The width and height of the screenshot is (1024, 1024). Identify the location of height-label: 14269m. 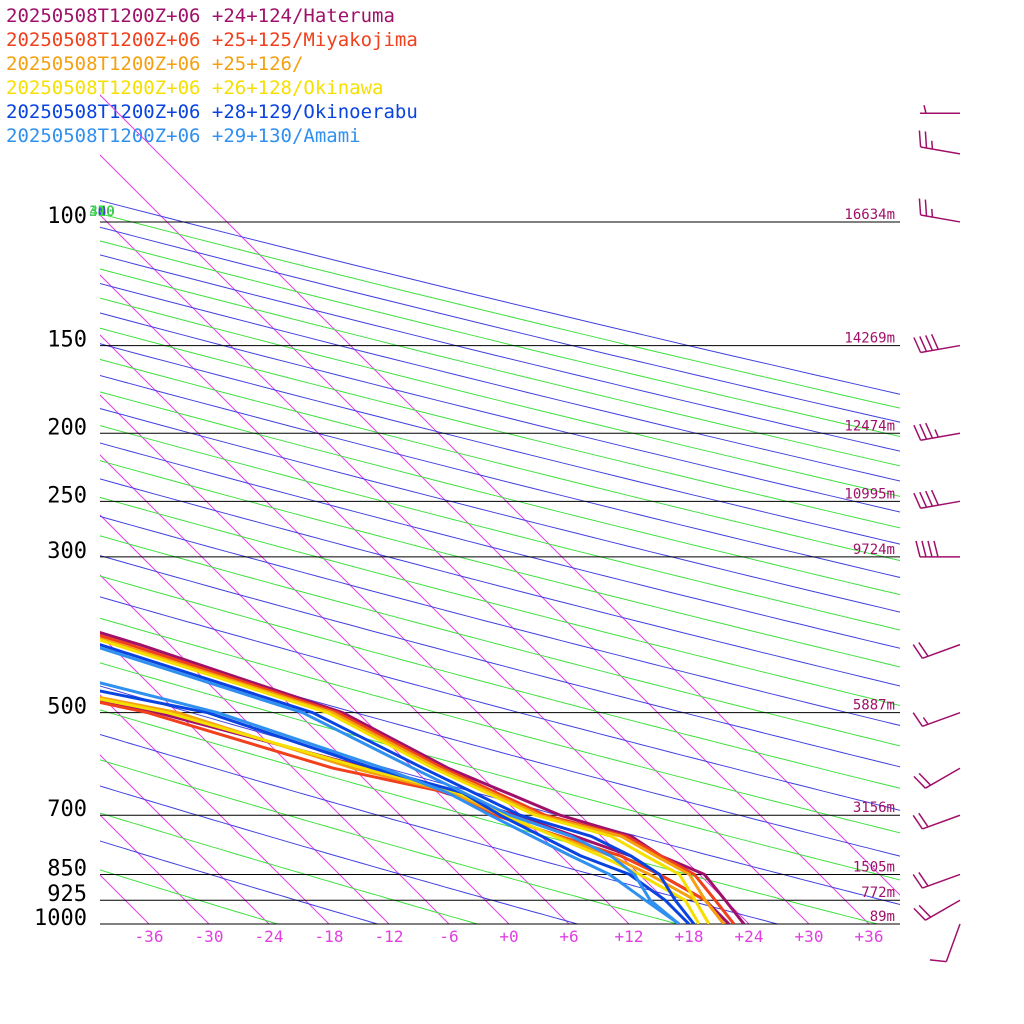
(869, 339).